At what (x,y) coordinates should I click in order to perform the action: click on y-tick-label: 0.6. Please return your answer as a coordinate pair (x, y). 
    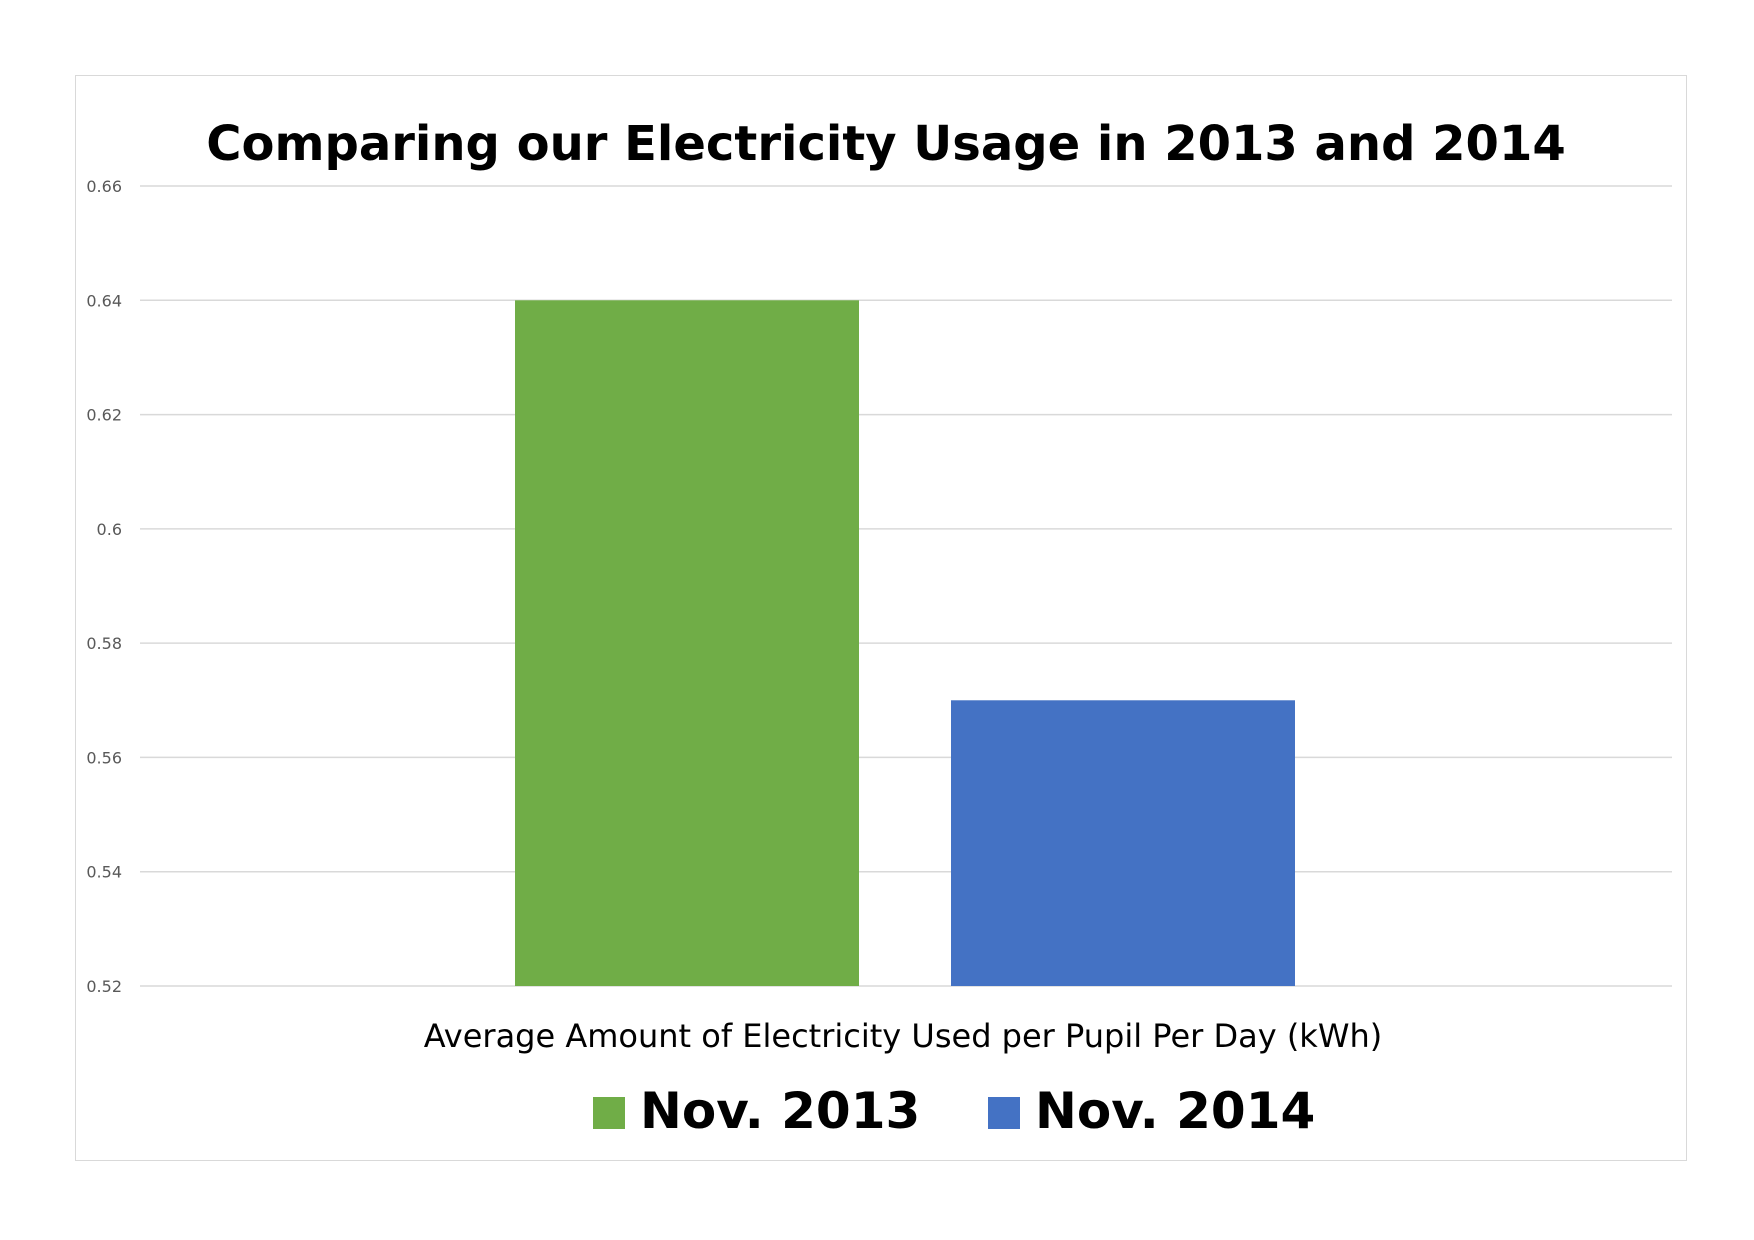
    Looking at the image, I should click on (109, 529).